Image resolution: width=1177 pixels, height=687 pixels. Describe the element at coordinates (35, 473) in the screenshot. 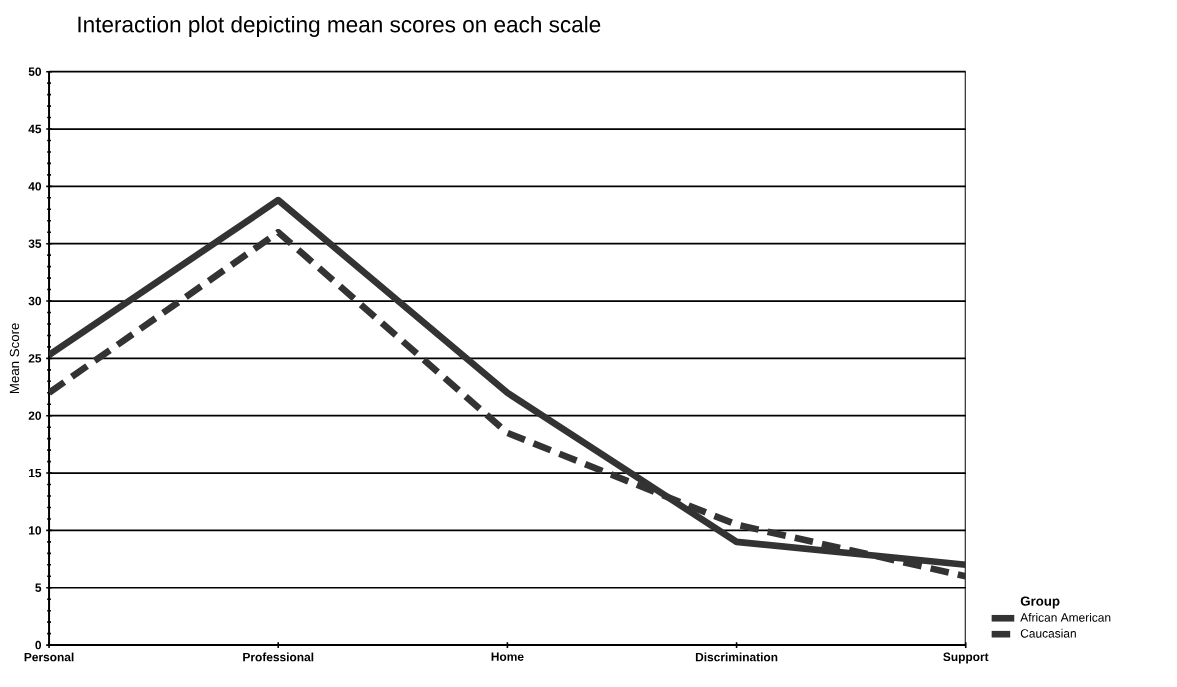

I see `y-tick-label: 15` at that location.